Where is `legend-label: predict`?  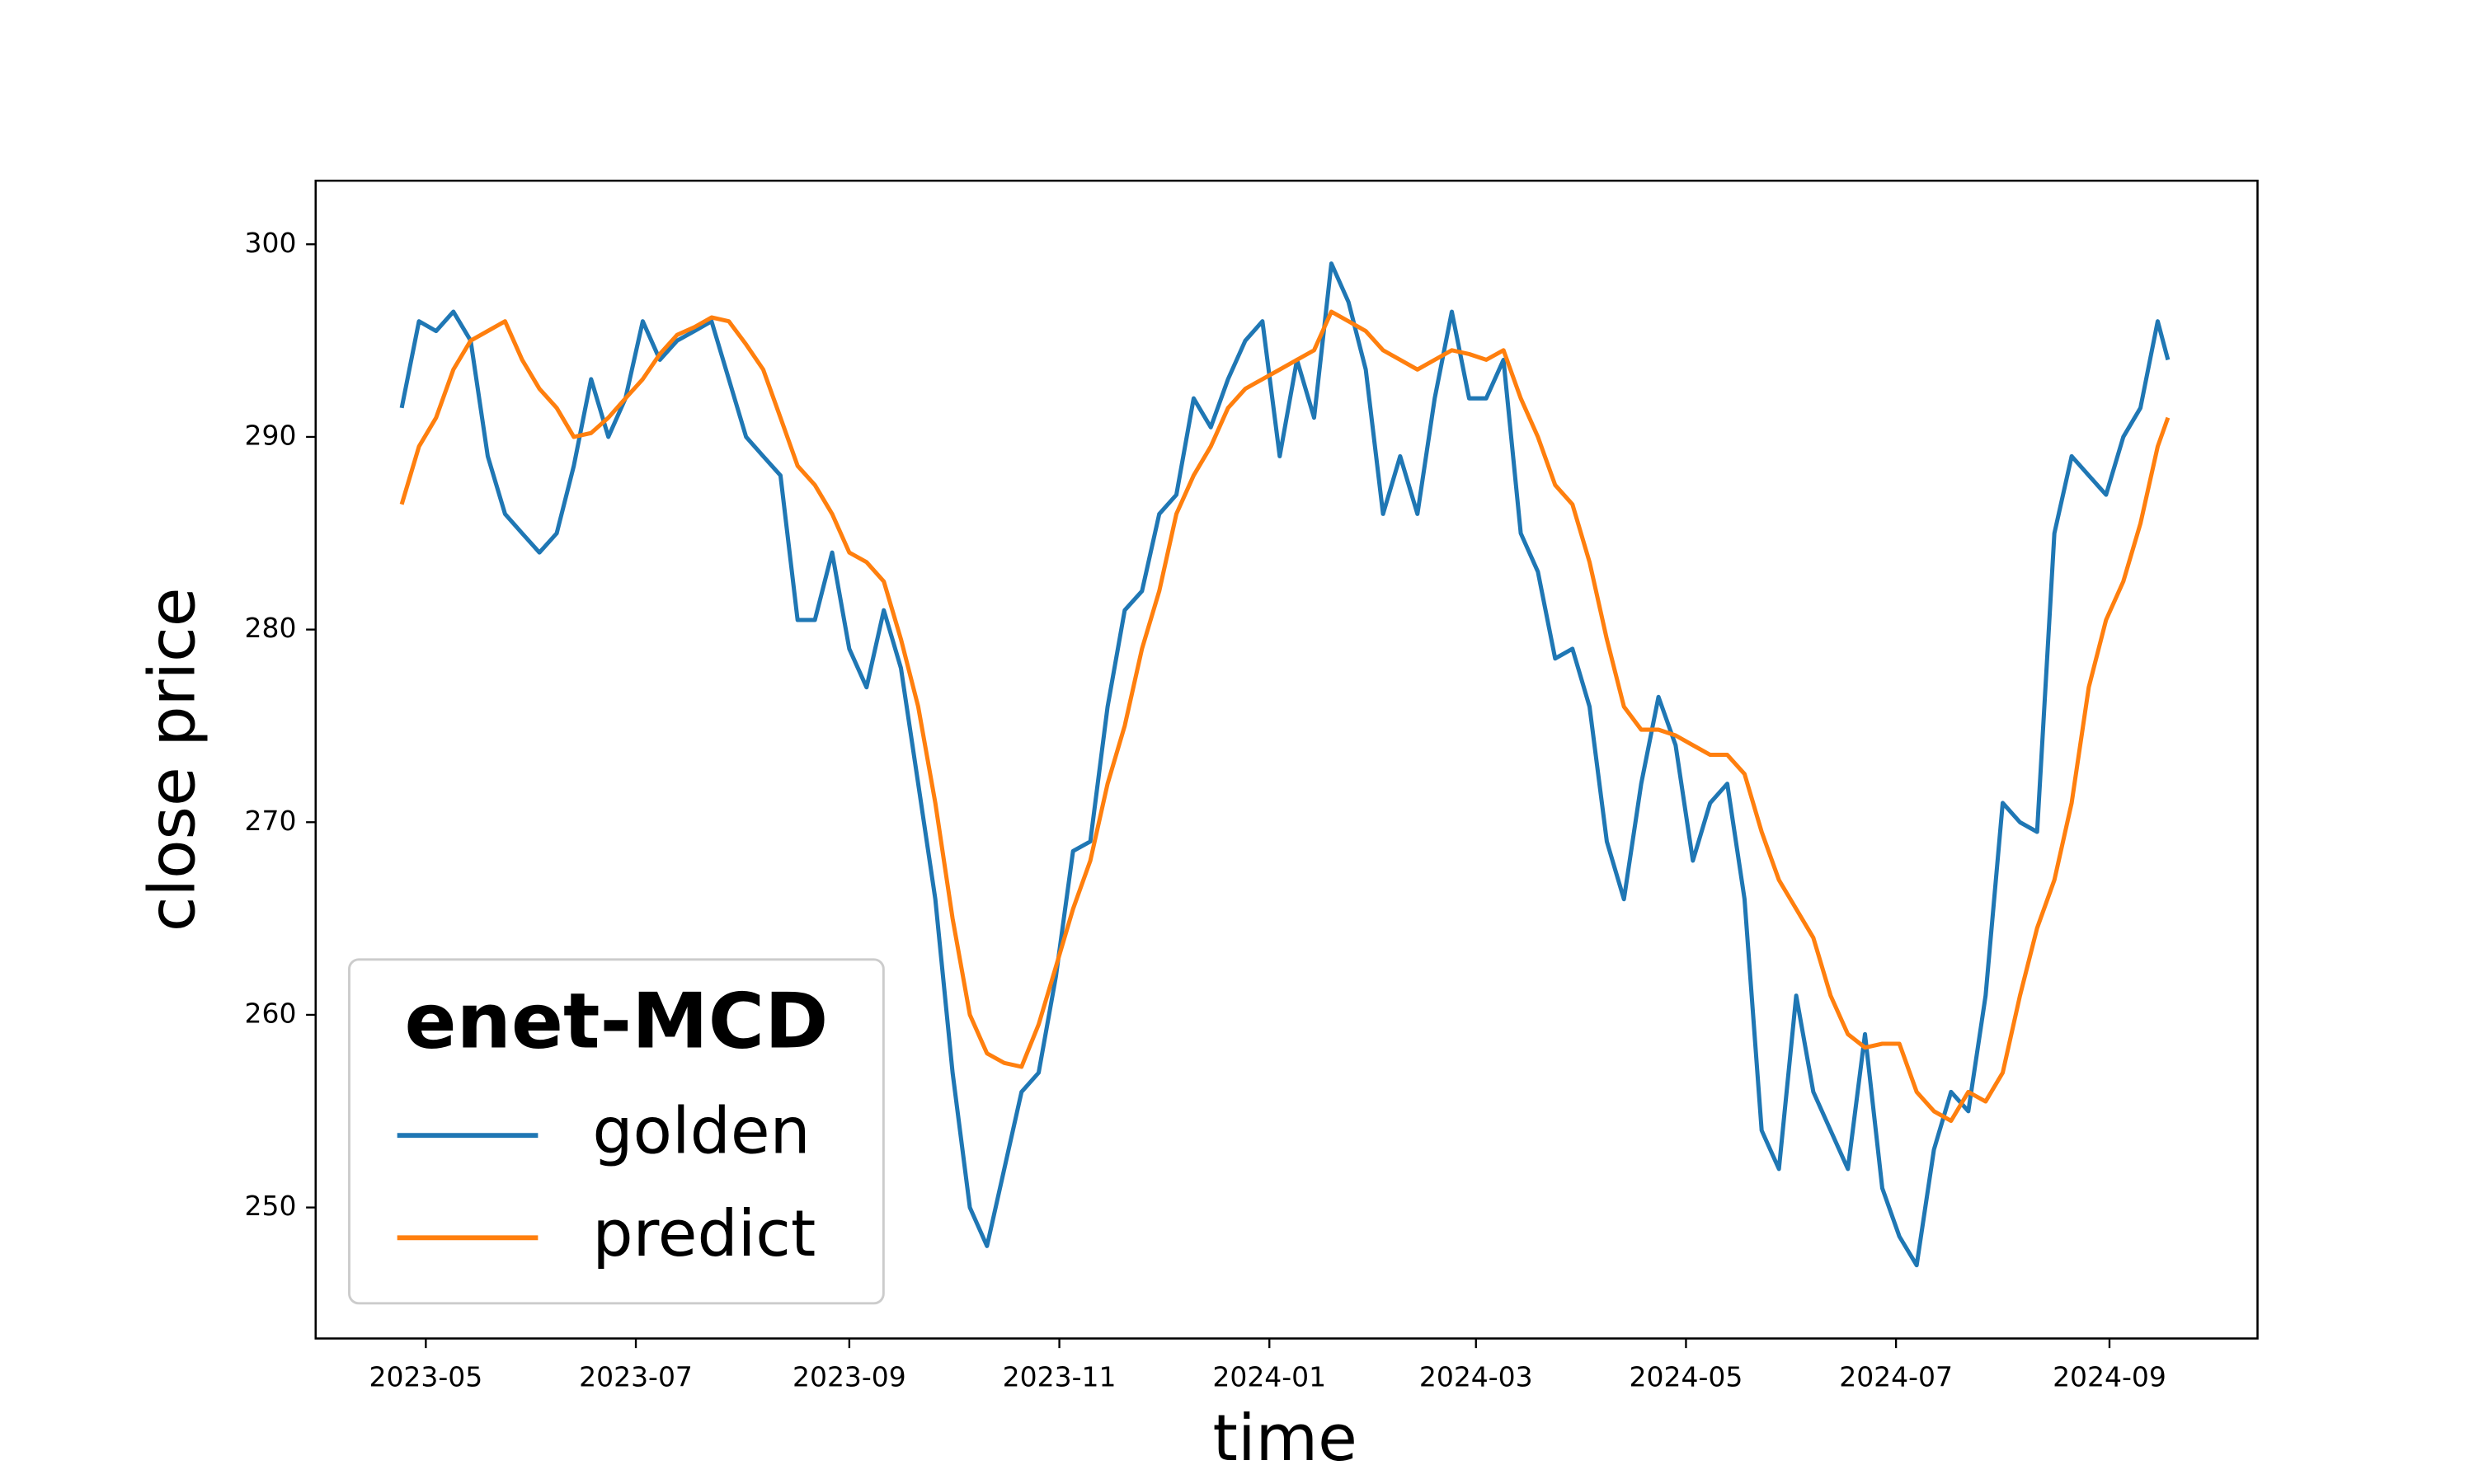 legend-label: predict is located at coordinates (704, 1234).